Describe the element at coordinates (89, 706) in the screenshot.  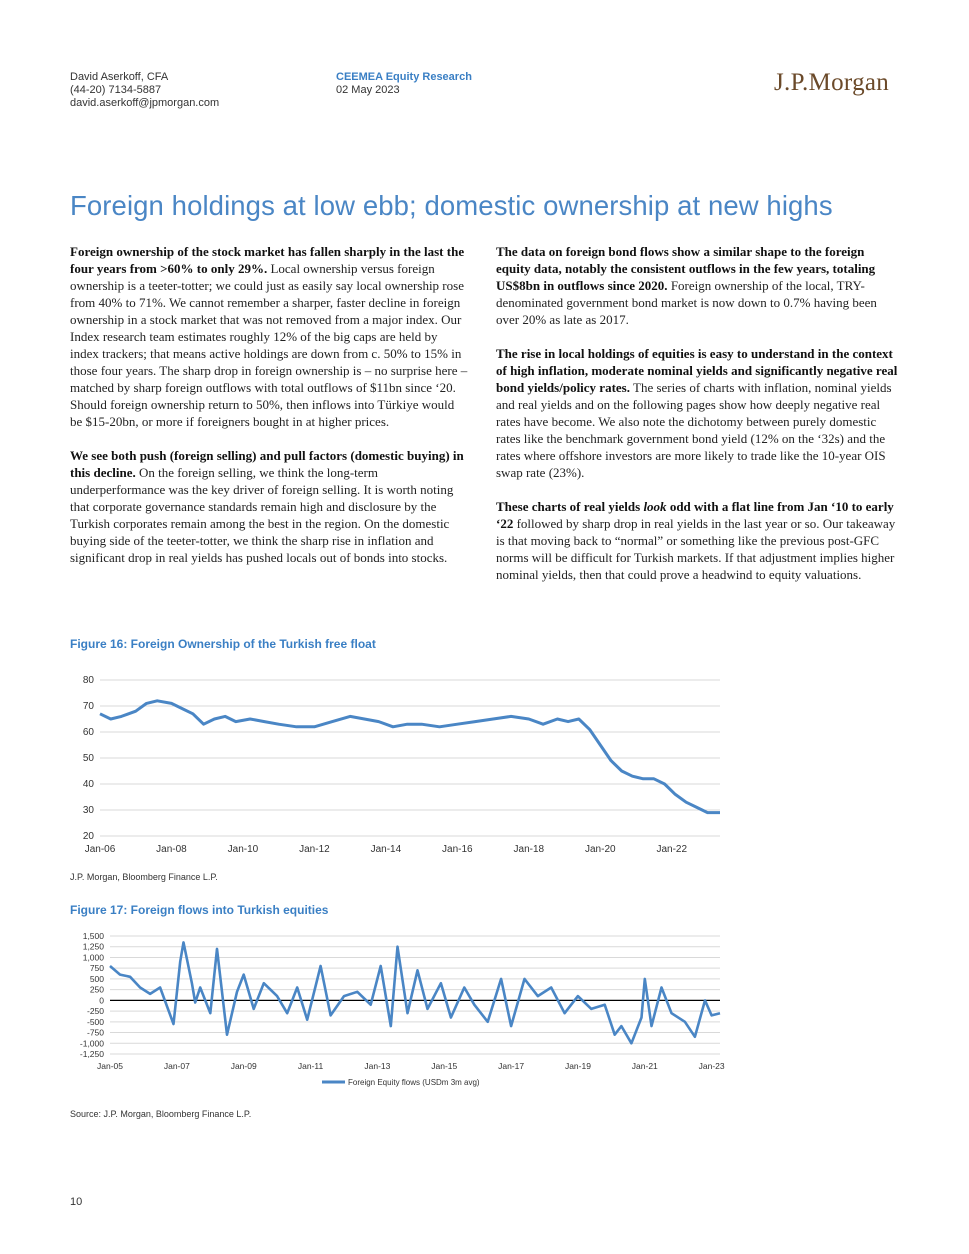
I see `y-tick-label: 70` at that location.